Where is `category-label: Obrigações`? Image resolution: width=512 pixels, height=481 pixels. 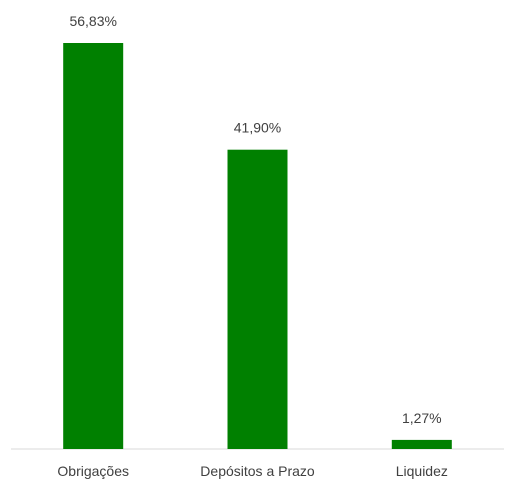 category-label: Obrigações is located at coordinates (93, 471).